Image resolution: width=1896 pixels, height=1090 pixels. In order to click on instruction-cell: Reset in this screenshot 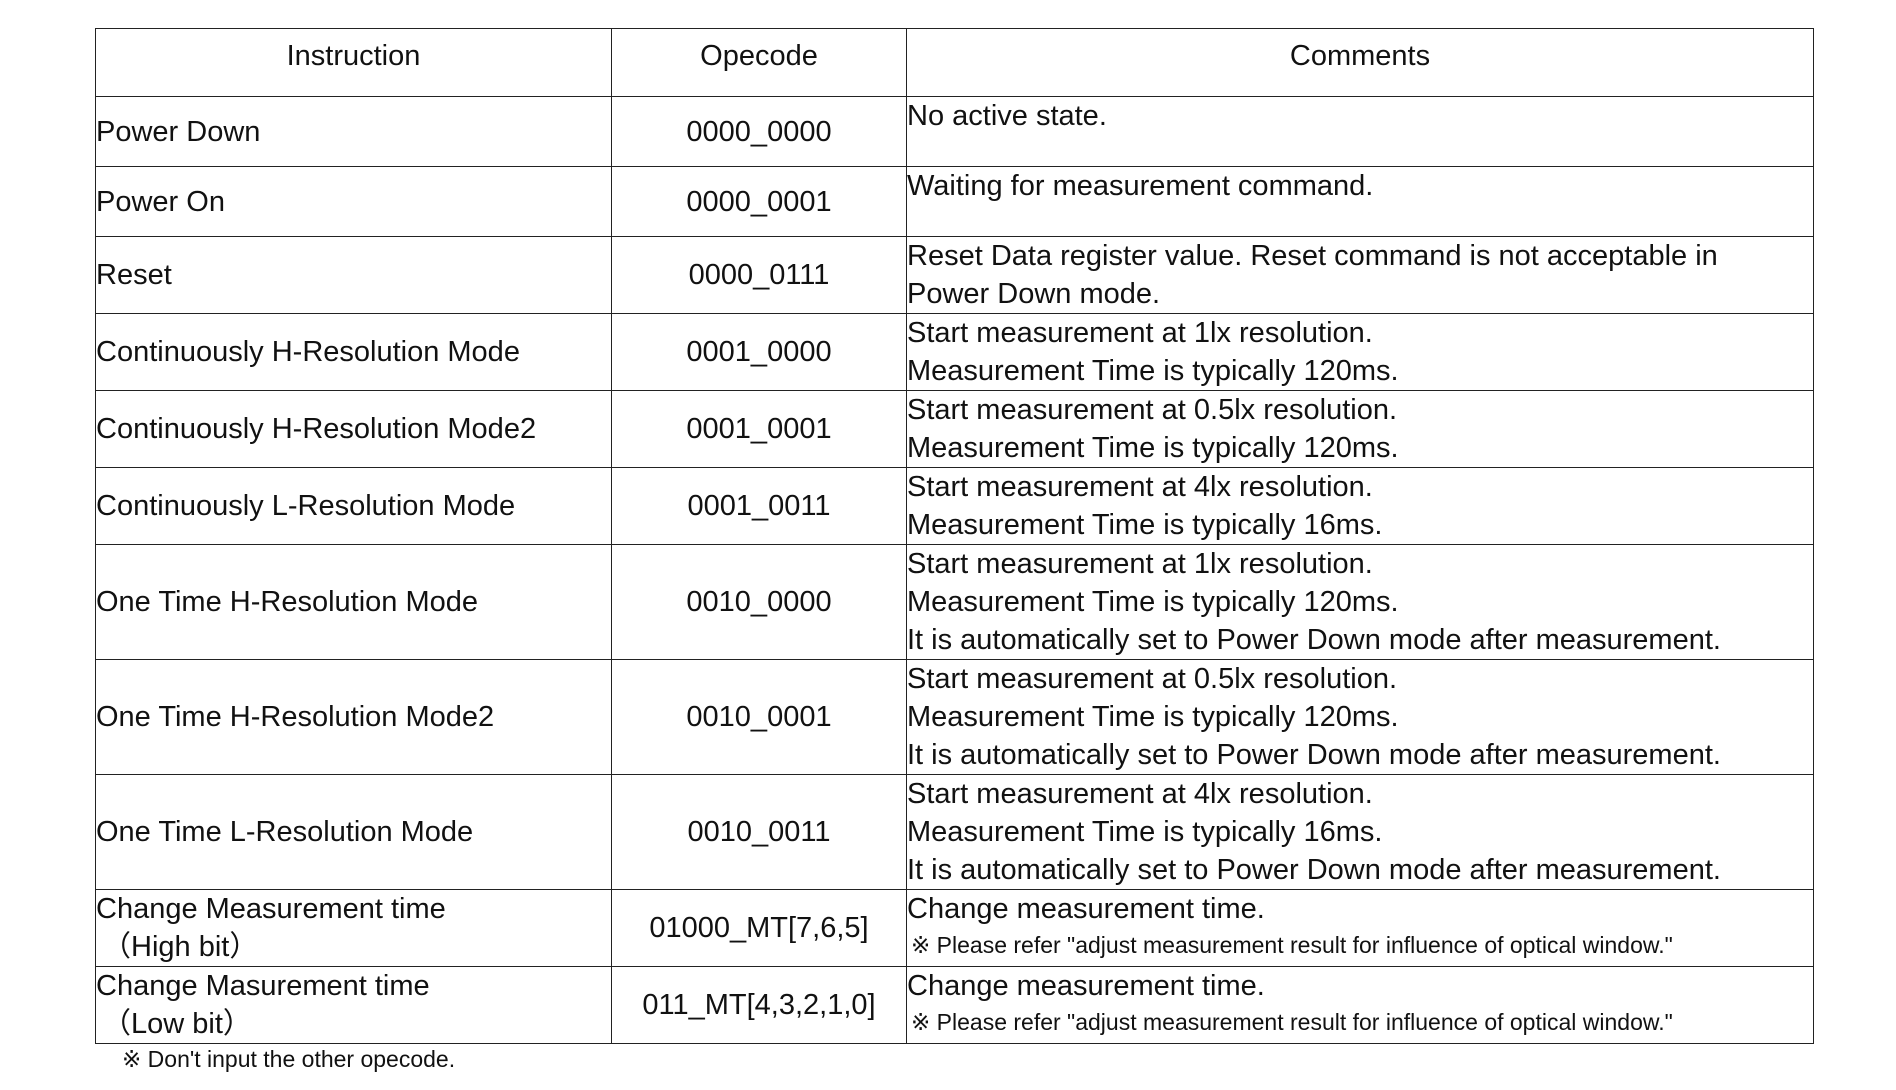, I will do `click(353, 275)`.